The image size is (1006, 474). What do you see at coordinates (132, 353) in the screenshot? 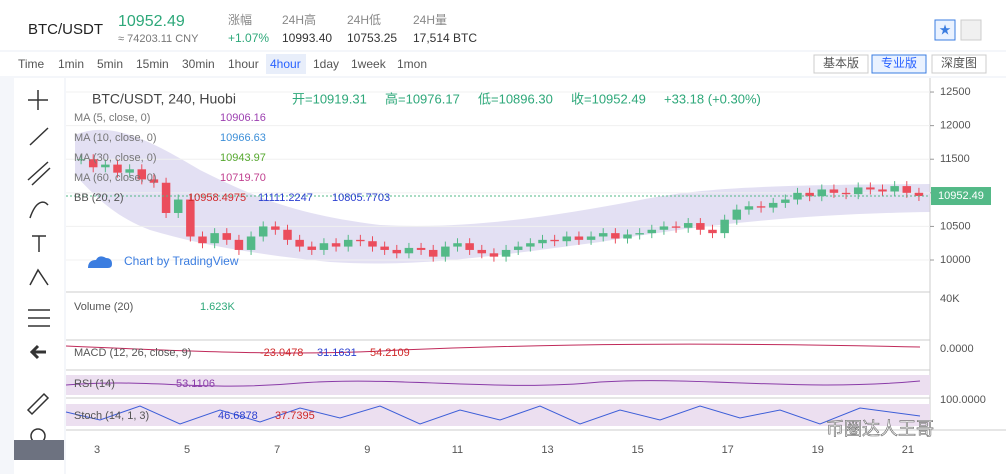
I see `macd-name: MACD (12, 26, close, 9)` at bounding box center [132, 353].